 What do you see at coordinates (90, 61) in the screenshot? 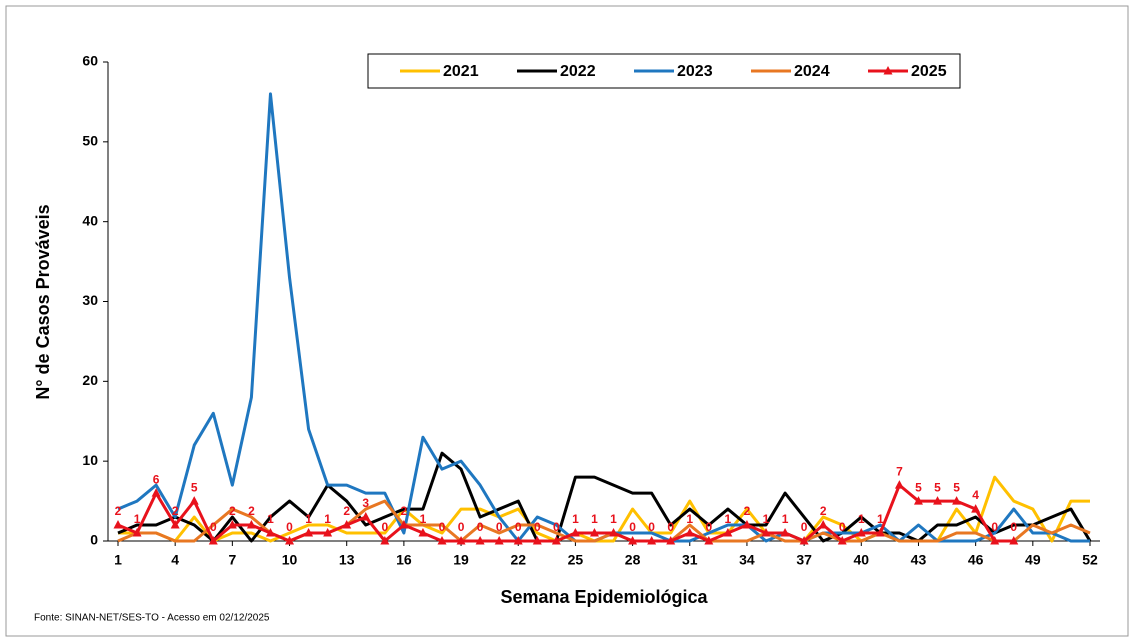
I see `y-tick-label: 60` at bounding box center [90, 61].